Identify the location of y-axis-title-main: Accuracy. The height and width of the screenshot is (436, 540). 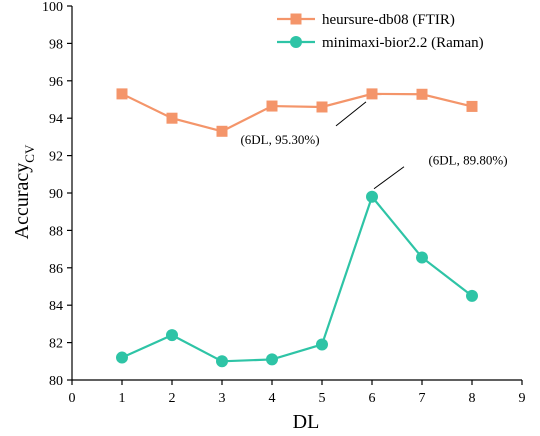
(22, 201).